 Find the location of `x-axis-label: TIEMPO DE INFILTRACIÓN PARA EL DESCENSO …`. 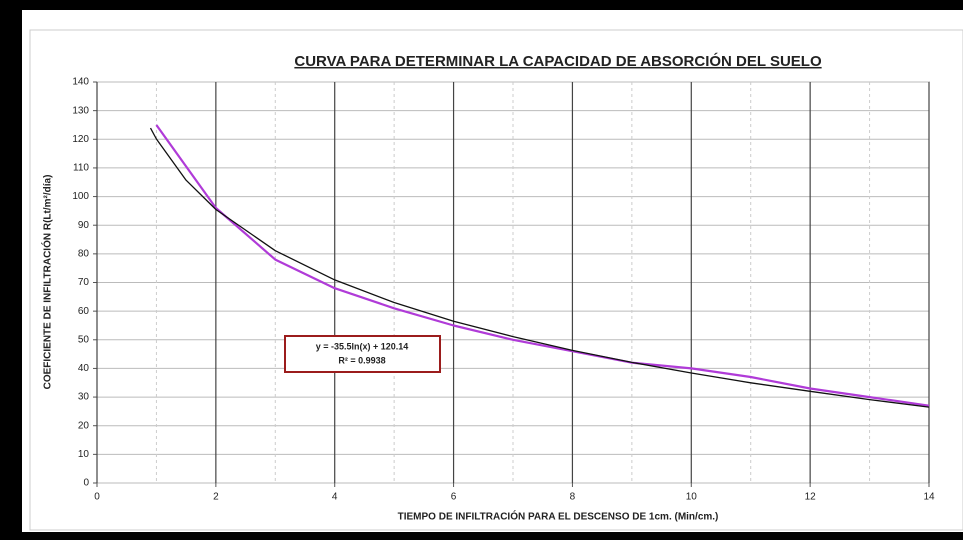

x-axis-label: TIEMPO DE INFILTRACIÓN PARA EL DESCENSO … is located at coordinates (558, 516).